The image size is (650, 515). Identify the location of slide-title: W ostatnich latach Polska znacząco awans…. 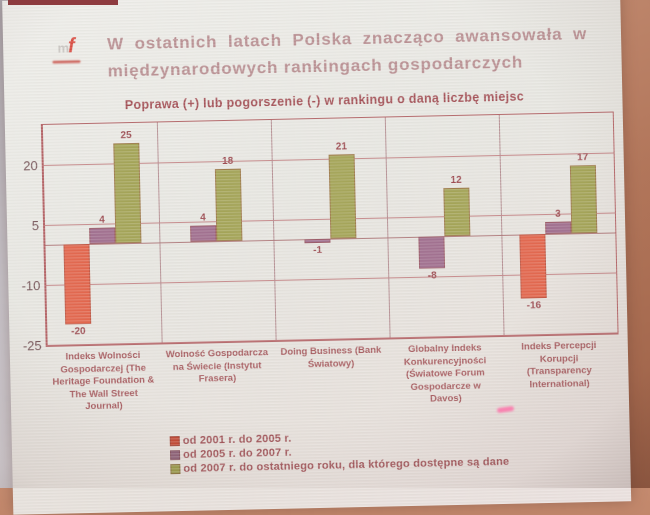
(347, 52).